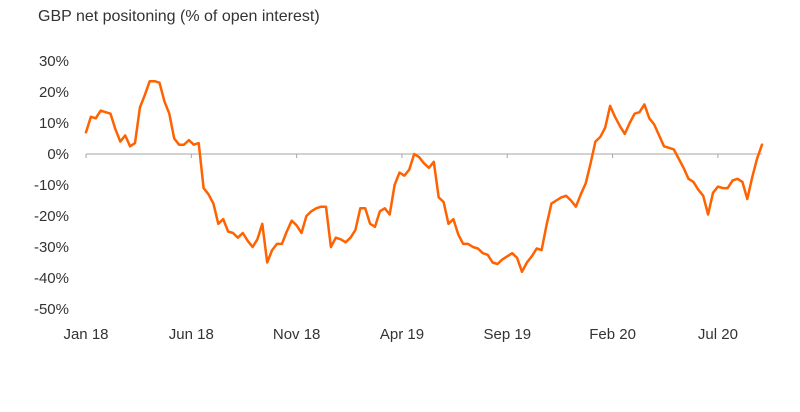 The width and height of the screenshot is (800, 412). Describe the element at coordinates (58, 154) in the screenshot. I see `y-tick-label: 0%` at that location.